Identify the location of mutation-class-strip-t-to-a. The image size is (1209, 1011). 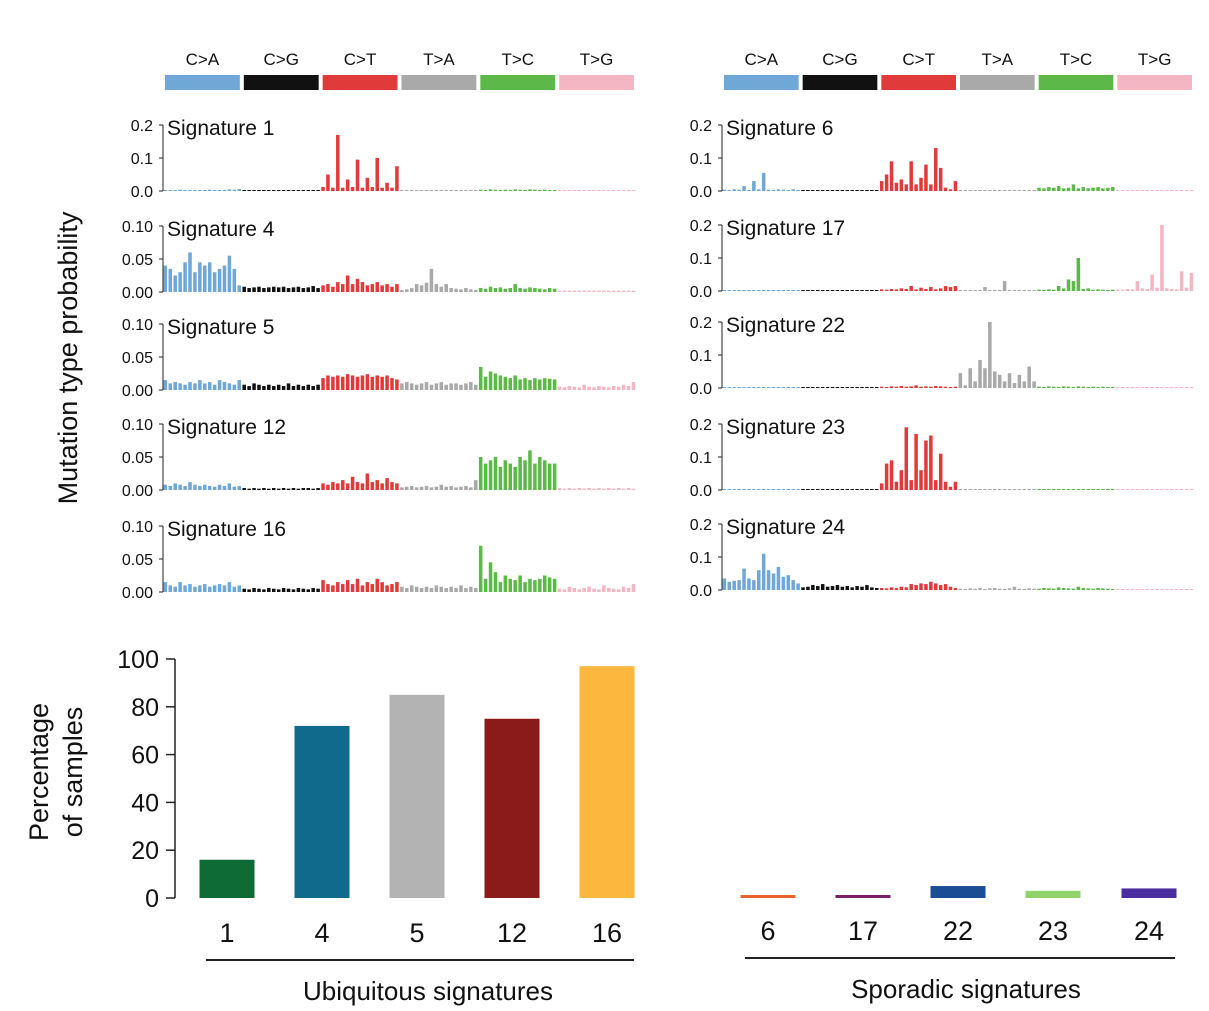
(439, 82).